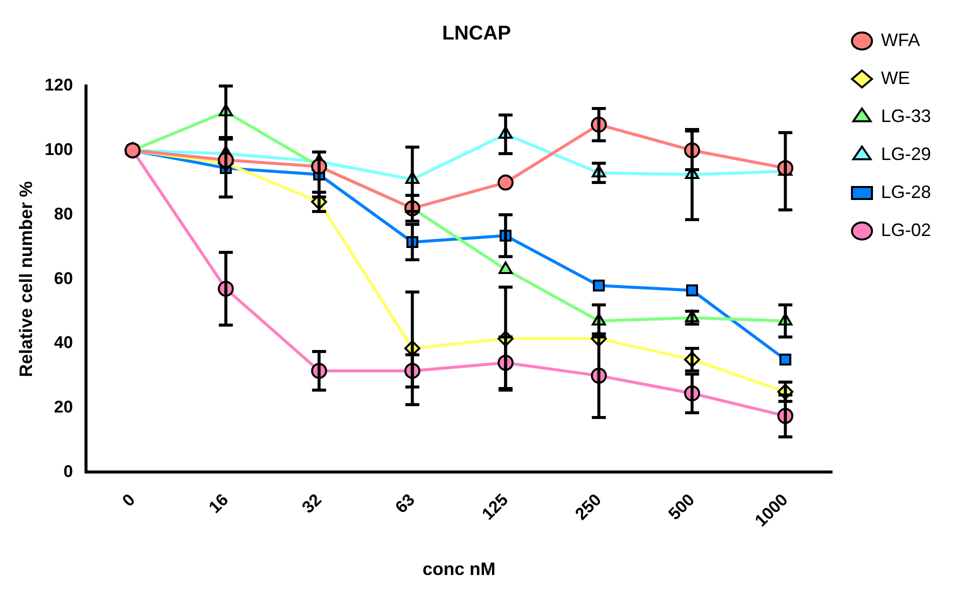 The width and height of the screenshot is (959, 597). What do you see at coordinates (26, 279) in the screenshot?
I see `y-axis-title: Relative cell number %` at bounding box center [26, 279].